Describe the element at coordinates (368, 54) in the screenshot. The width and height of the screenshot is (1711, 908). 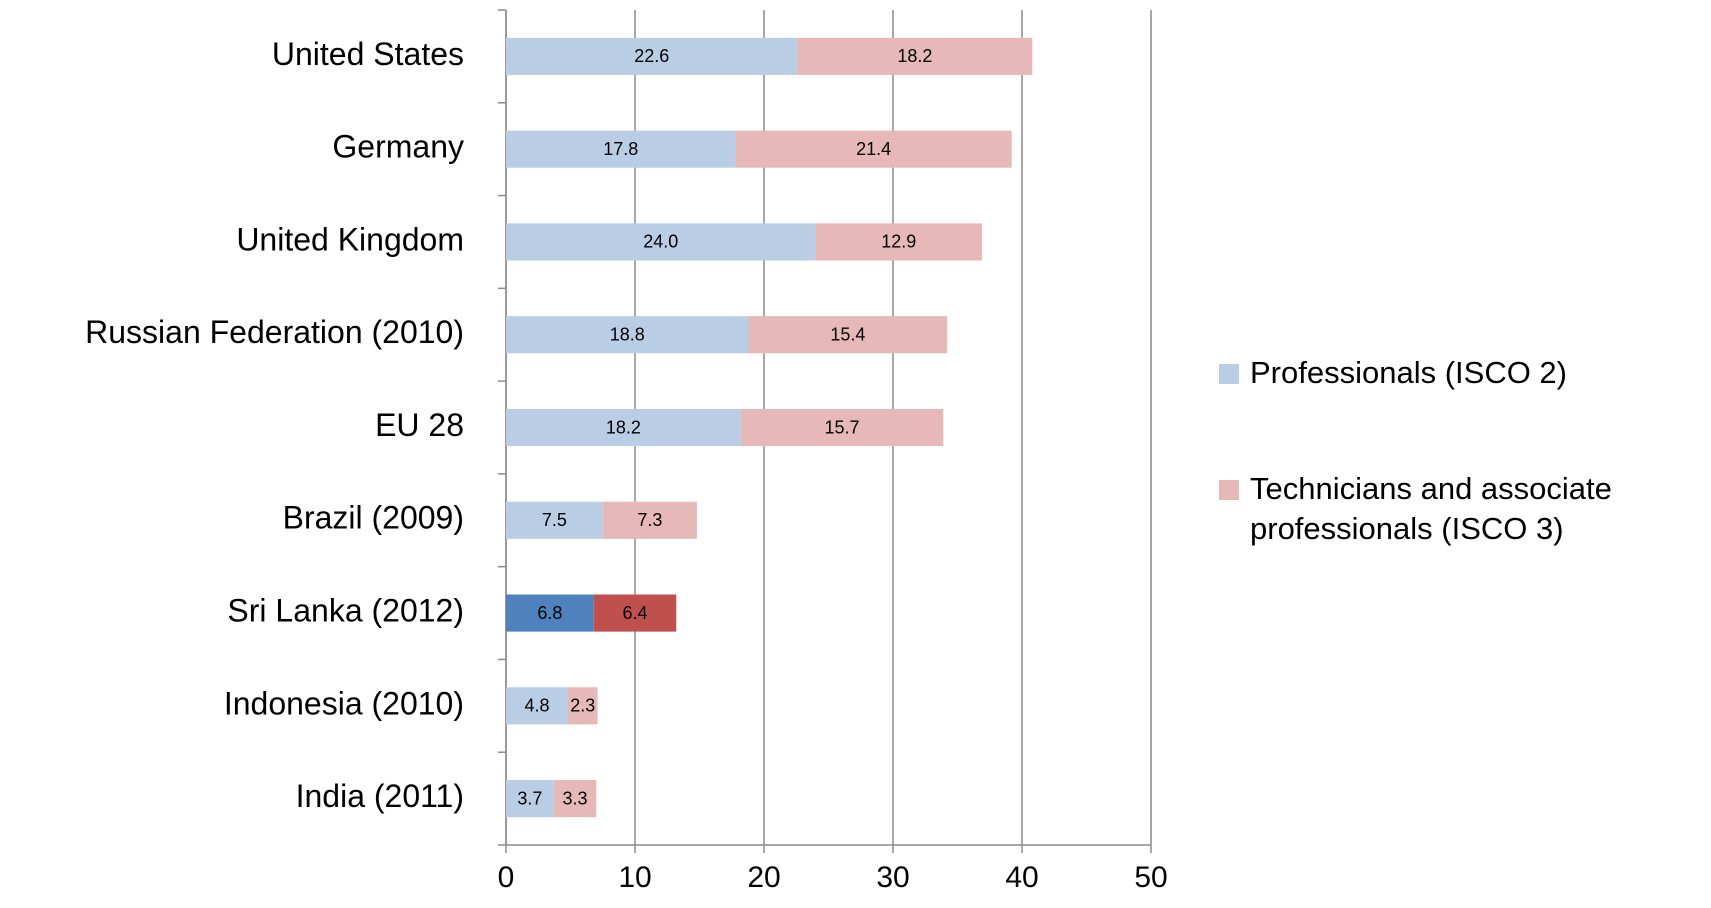
I see `y-tick-label: United States` at that location.